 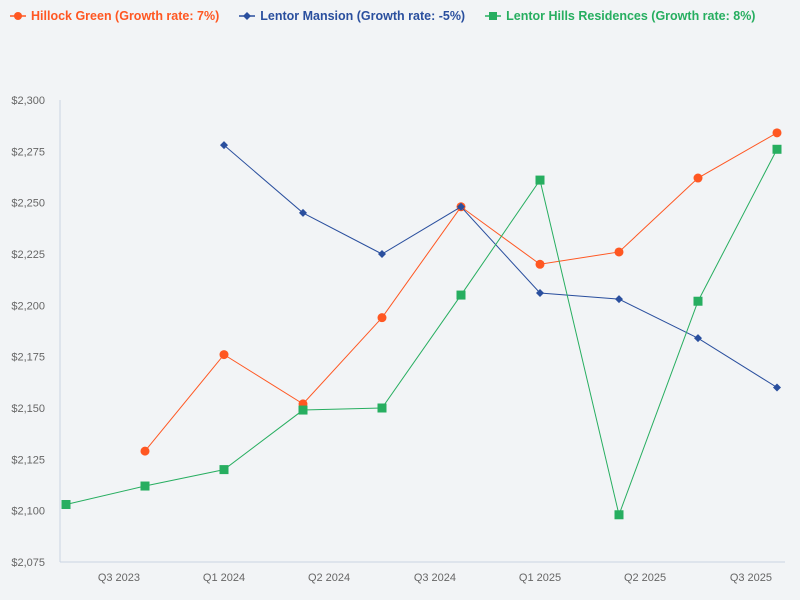 What do you see at coordinates (28, 306) in the screenshot?
I see `y-tick-label: $2,200` at bounding box center [28, 306].